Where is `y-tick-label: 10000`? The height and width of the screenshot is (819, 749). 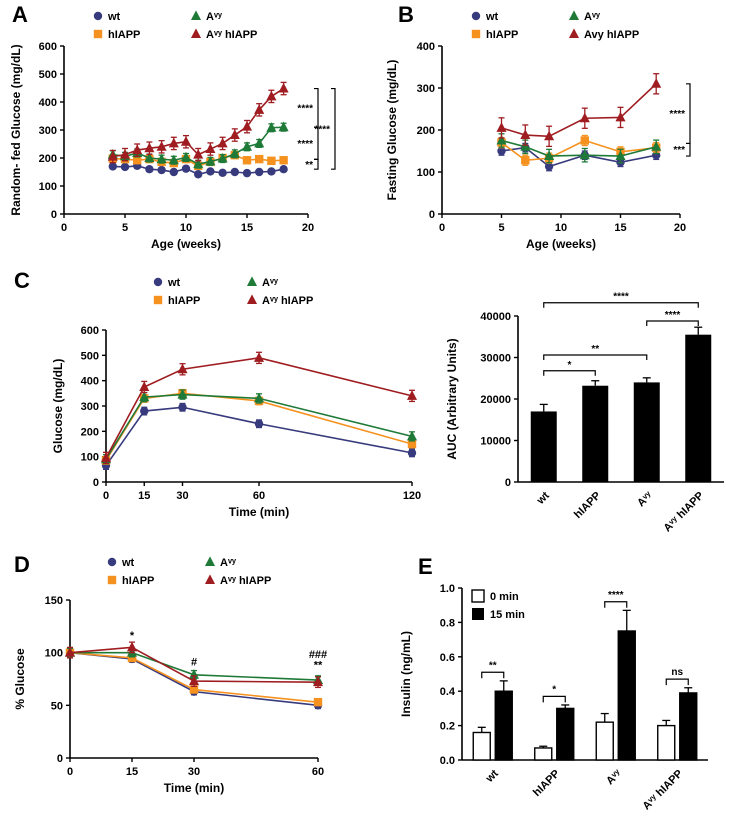
y-tick-label: 10000 is located at coordinates (495, 442).